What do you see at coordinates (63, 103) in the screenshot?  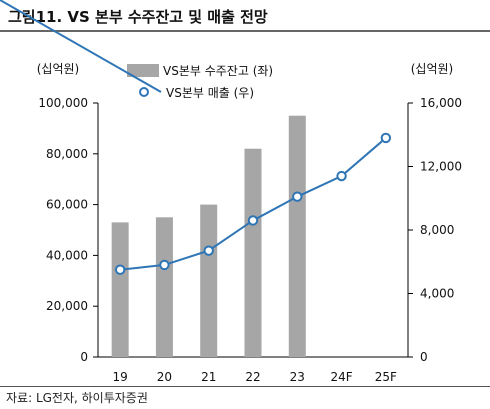 I see `left-tick-label: 100,000` at bounding box center [63, 103].